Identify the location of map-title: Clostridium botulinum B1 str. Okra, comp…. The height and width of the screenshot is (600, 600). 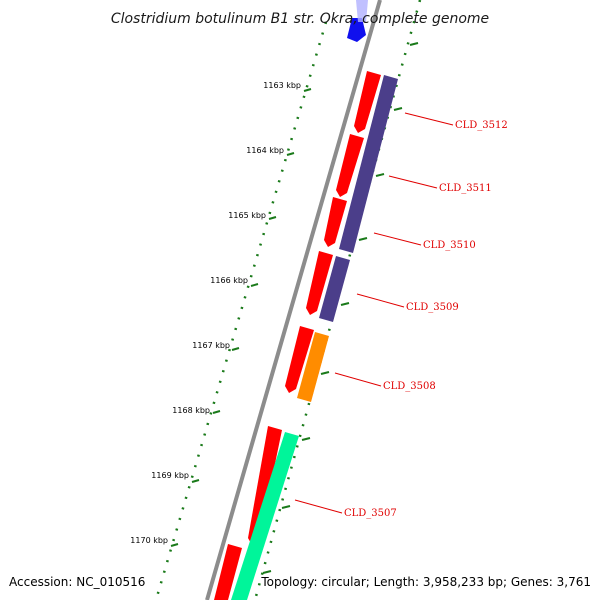
(300, 19).